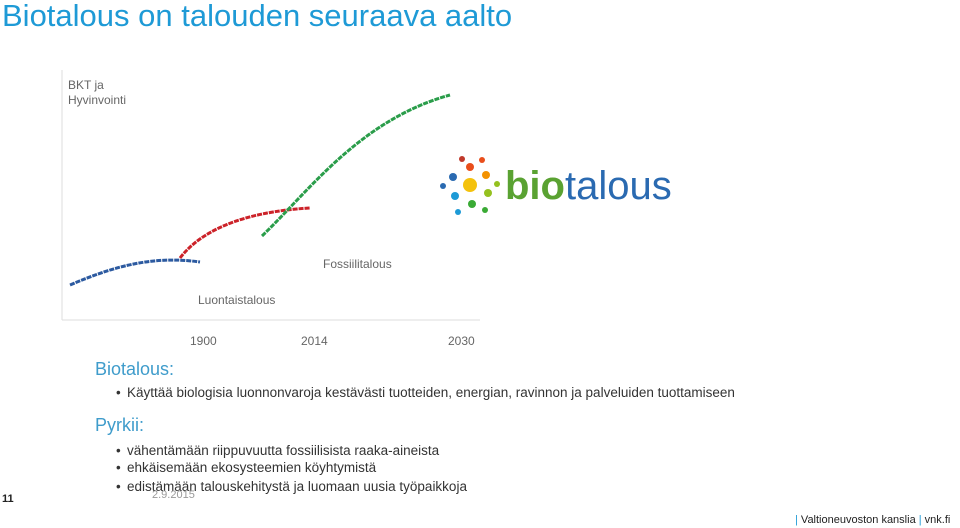 This screenshot has width=960, height=528. Describe the element at coordinates (119, 425) in the screenshot. I see `section-heading: Pyrkii:` at that location.